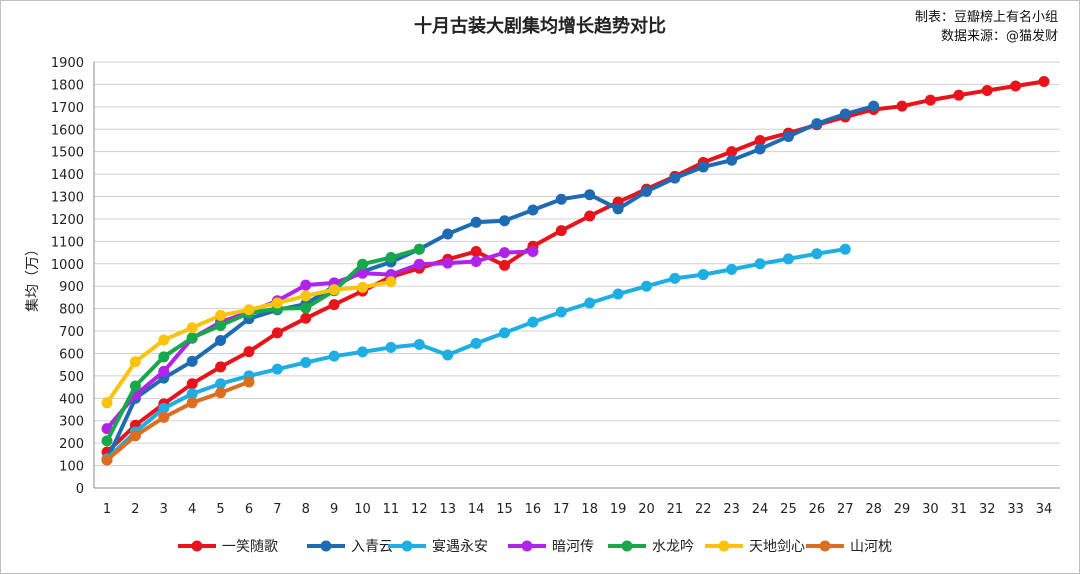 Image resolution: width=1080 pixels, height=574 pixels. I want to click on x-tick-label: 9, so click(334, 509).